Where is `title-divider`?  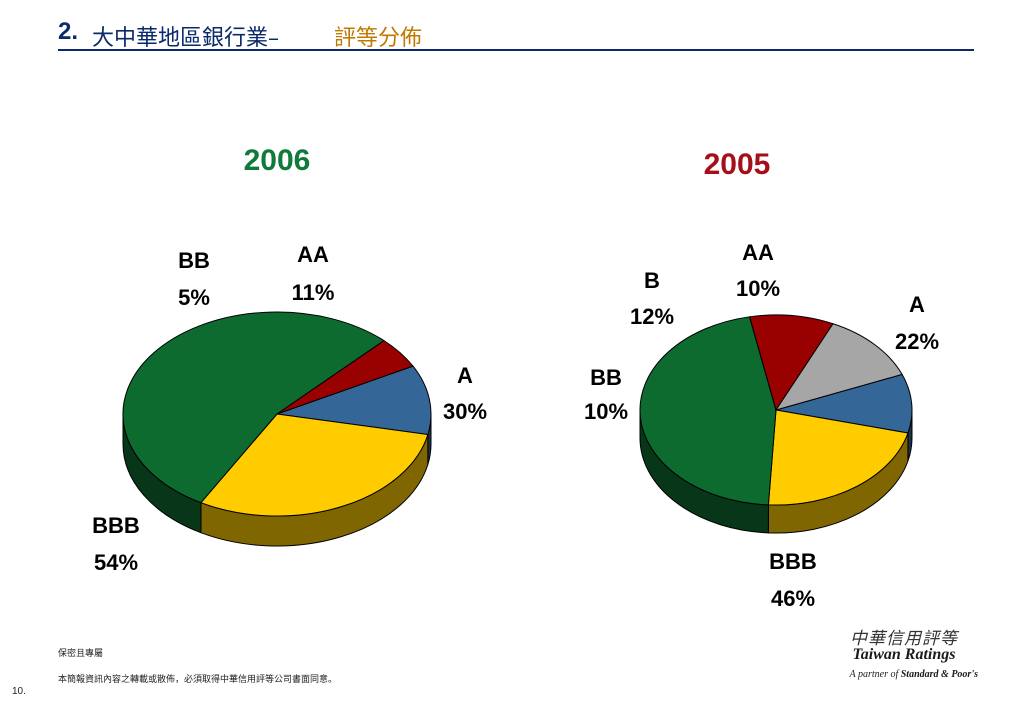
title-divider is located at coordinates (516, 50).